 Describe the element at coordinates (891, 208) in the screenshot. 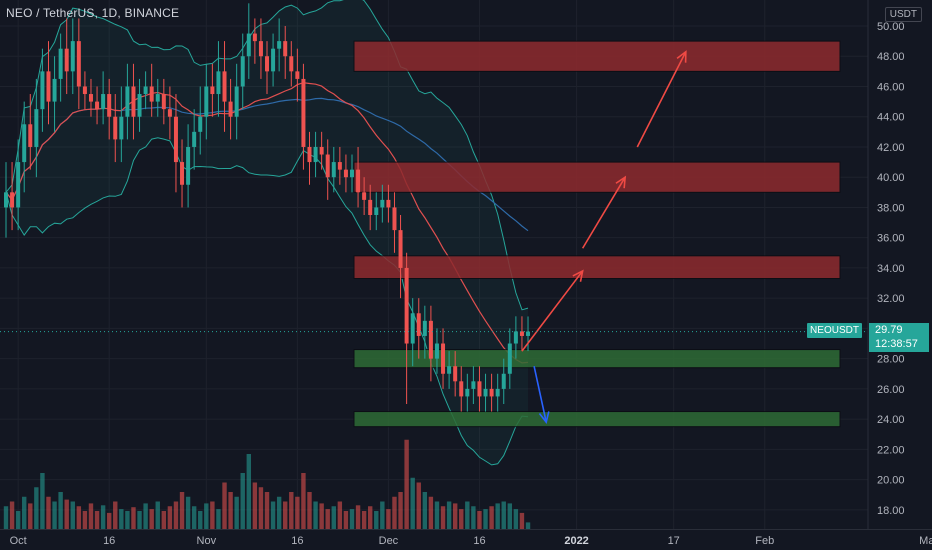

I see `price-tick-label: 38.00` at that location.